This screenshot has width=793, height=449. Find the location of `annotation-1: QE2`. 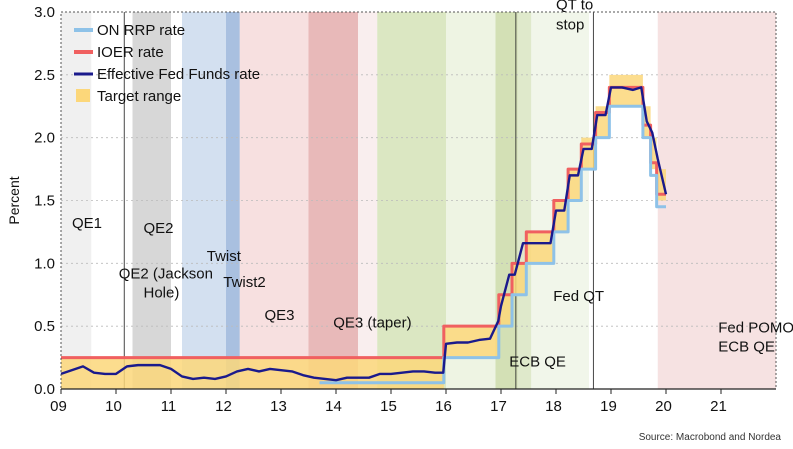

annotation-1: QE2 is located at coordinates (159, 228).